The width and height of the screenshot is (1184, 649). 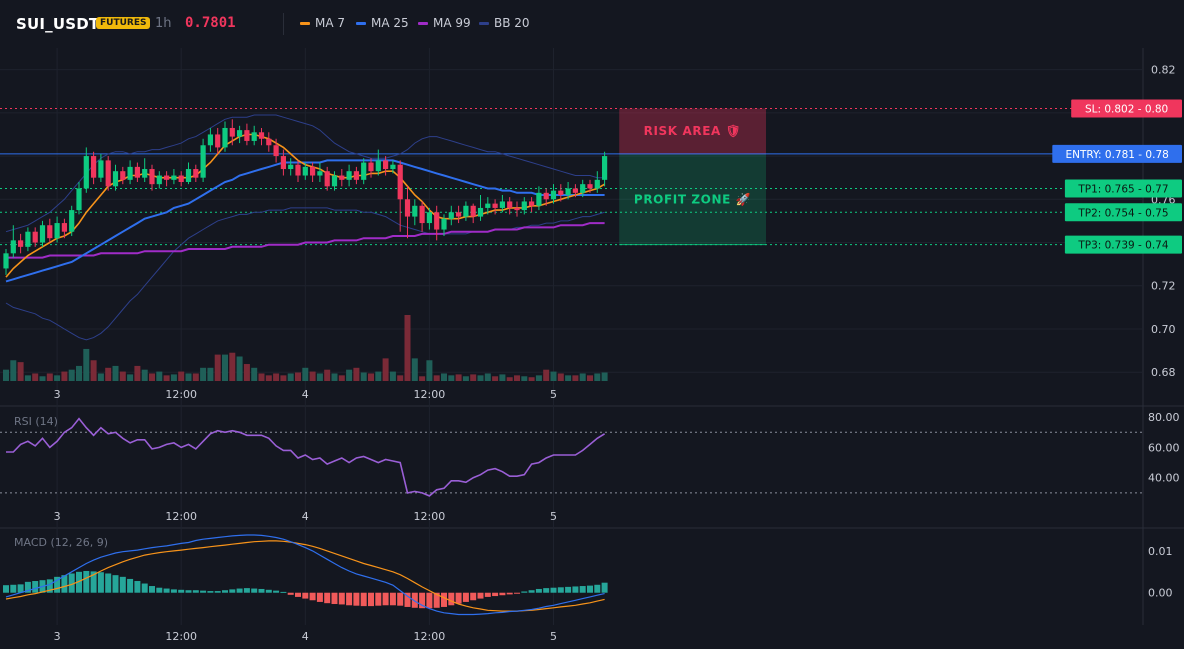 What do you see at coordinates (444, 23) in the screenshot?
I see `legend-ma99: MA 99` at bounding box center [444, 23].